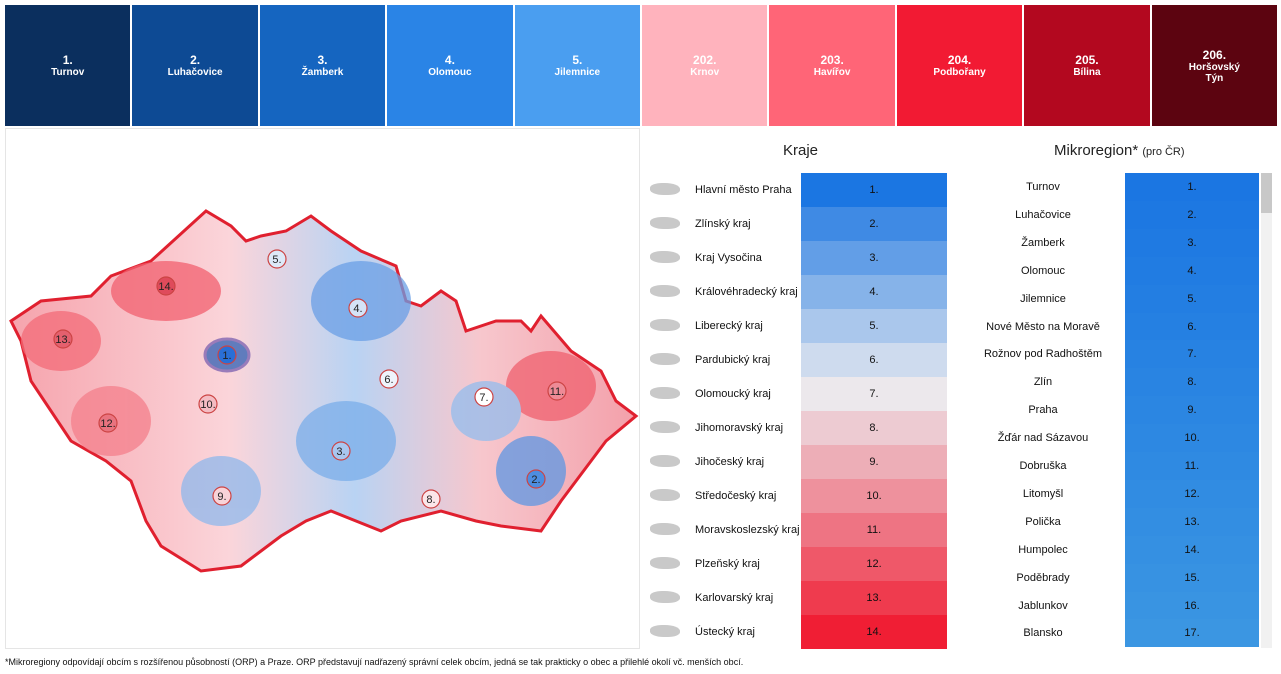  Describe the element at coordinates (734, 598) in the screenshot. I see `kraj-name: Karlovarský kraj` at that location.